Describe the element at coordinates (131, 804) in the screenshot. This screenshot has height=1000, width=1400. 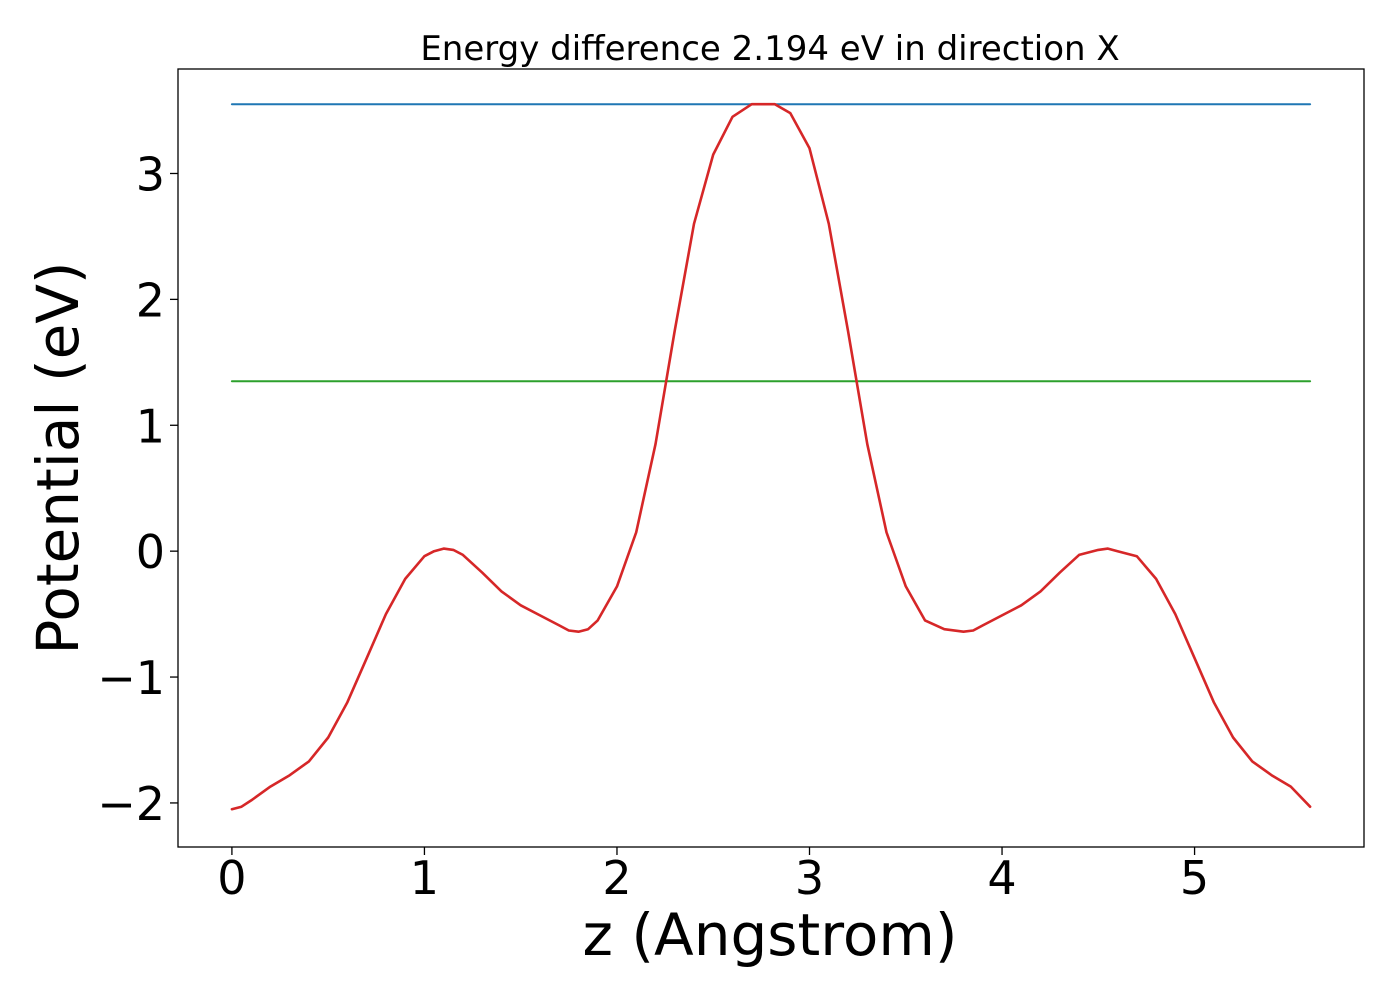
I see `y-tick-label: −2` at that location.